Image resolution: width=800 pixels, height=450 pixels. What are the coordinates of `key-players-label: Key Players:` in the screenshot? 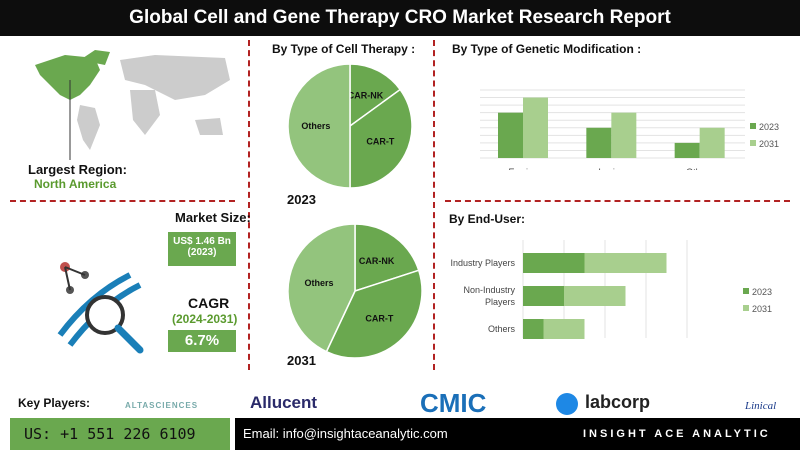 It's located at (54, 403).